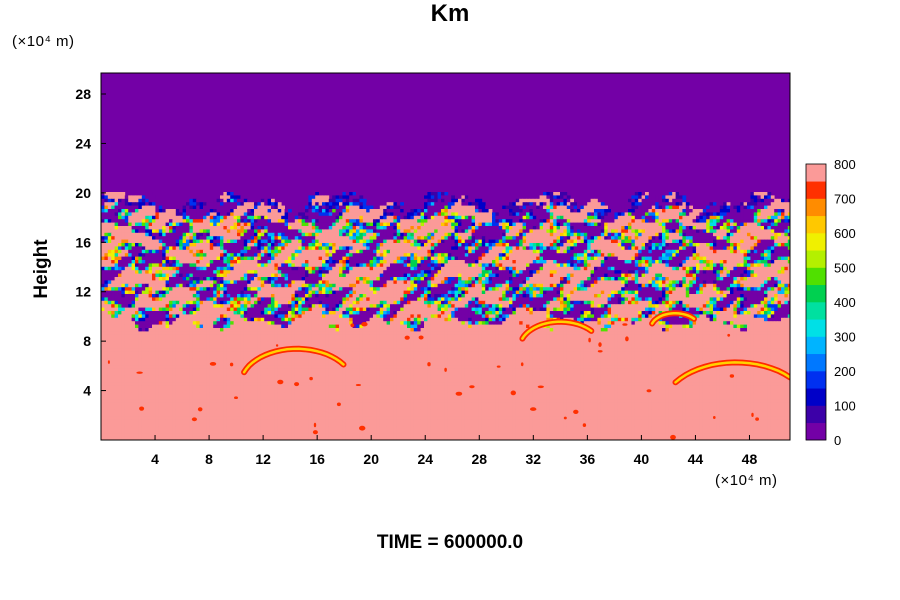  Describe the element at coordinates (830, 302) in the screenshot. I see `colorbar: 0 100 200 300 400 500 600 700 800` at that location.